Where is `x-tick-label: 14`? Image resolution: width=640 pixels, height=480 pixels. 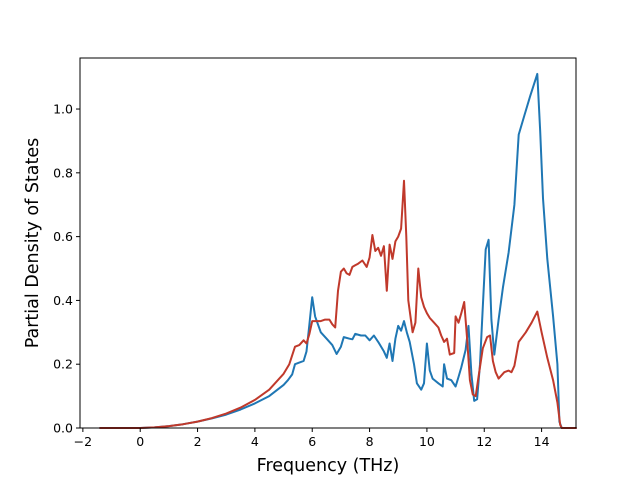
x-tick-label: 14 is located at coordinates (542, 441).